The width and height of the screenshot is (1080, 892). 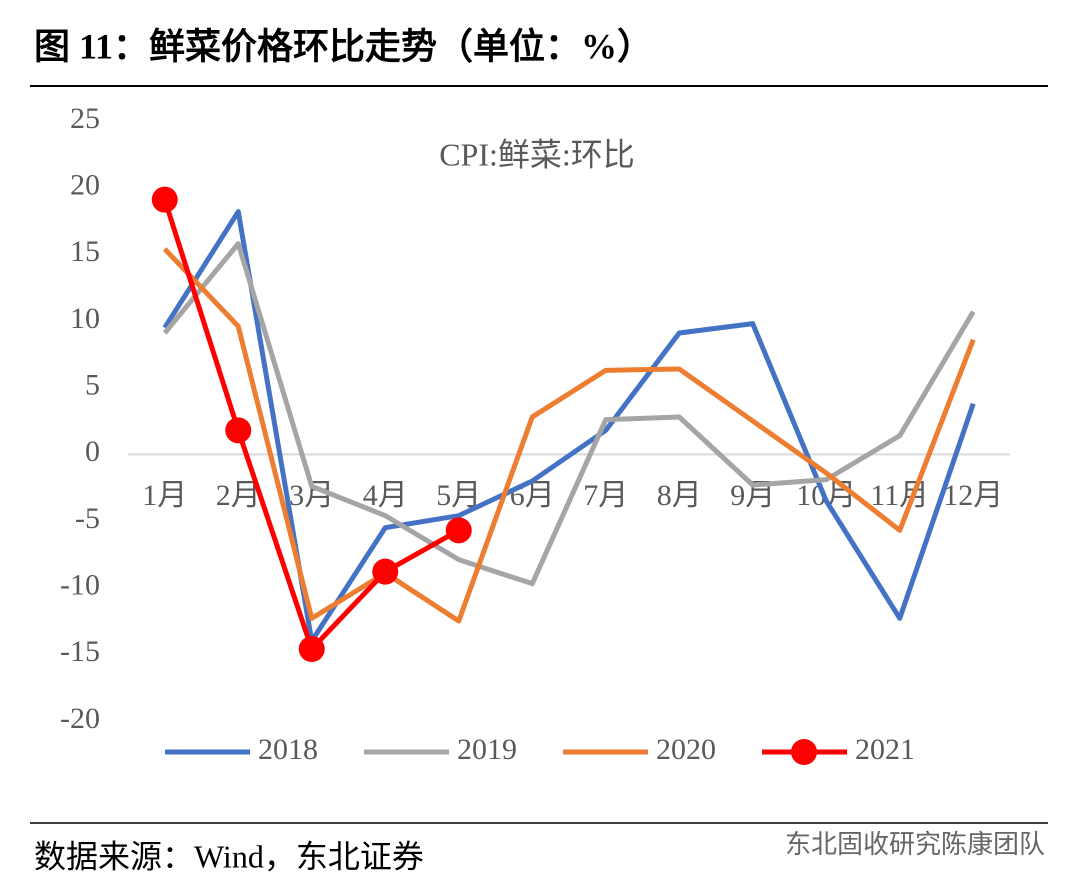 What do you see at coordinates (85, 318) in the screenshot?
I see `y-tick-label: 10` at bounding box center [85, 318].